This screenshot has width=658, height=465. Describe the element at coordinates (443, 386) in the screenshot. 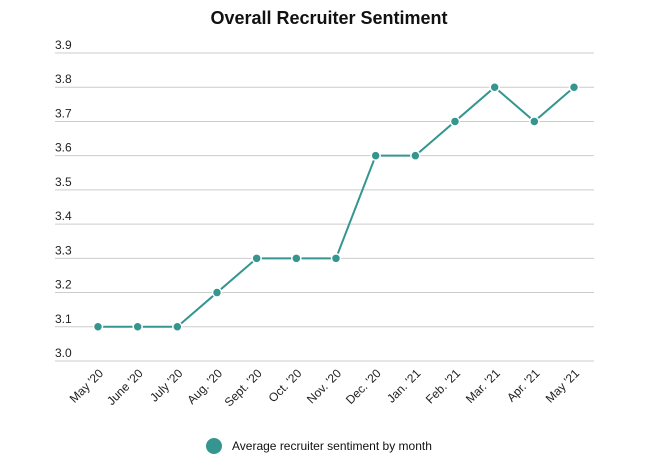

I see `x-tick-label: Feb. '21` at that location.